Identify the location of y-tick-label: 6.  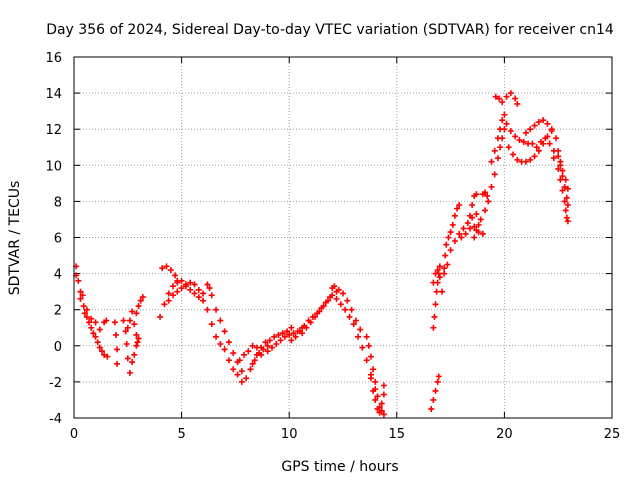
(58, 239).